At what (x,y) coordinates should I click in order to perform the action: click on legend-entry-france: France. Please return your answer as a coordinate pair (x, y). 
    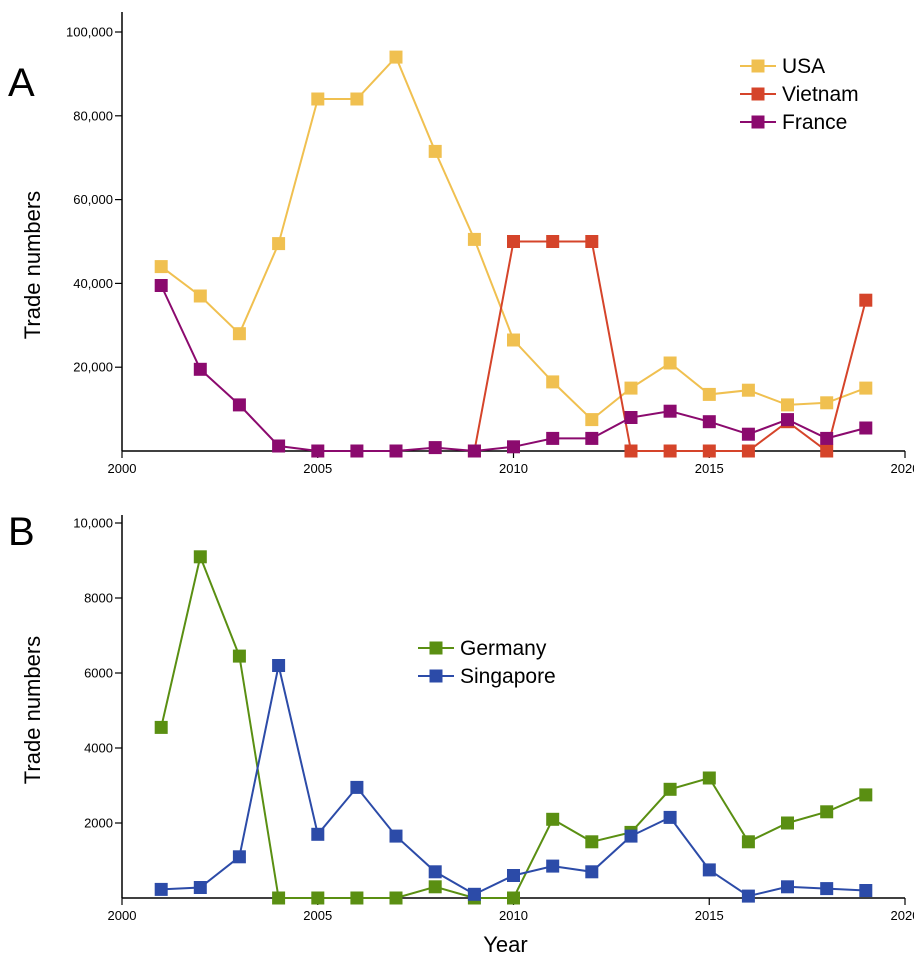
    Looking at the image, I should click on (793, 122).